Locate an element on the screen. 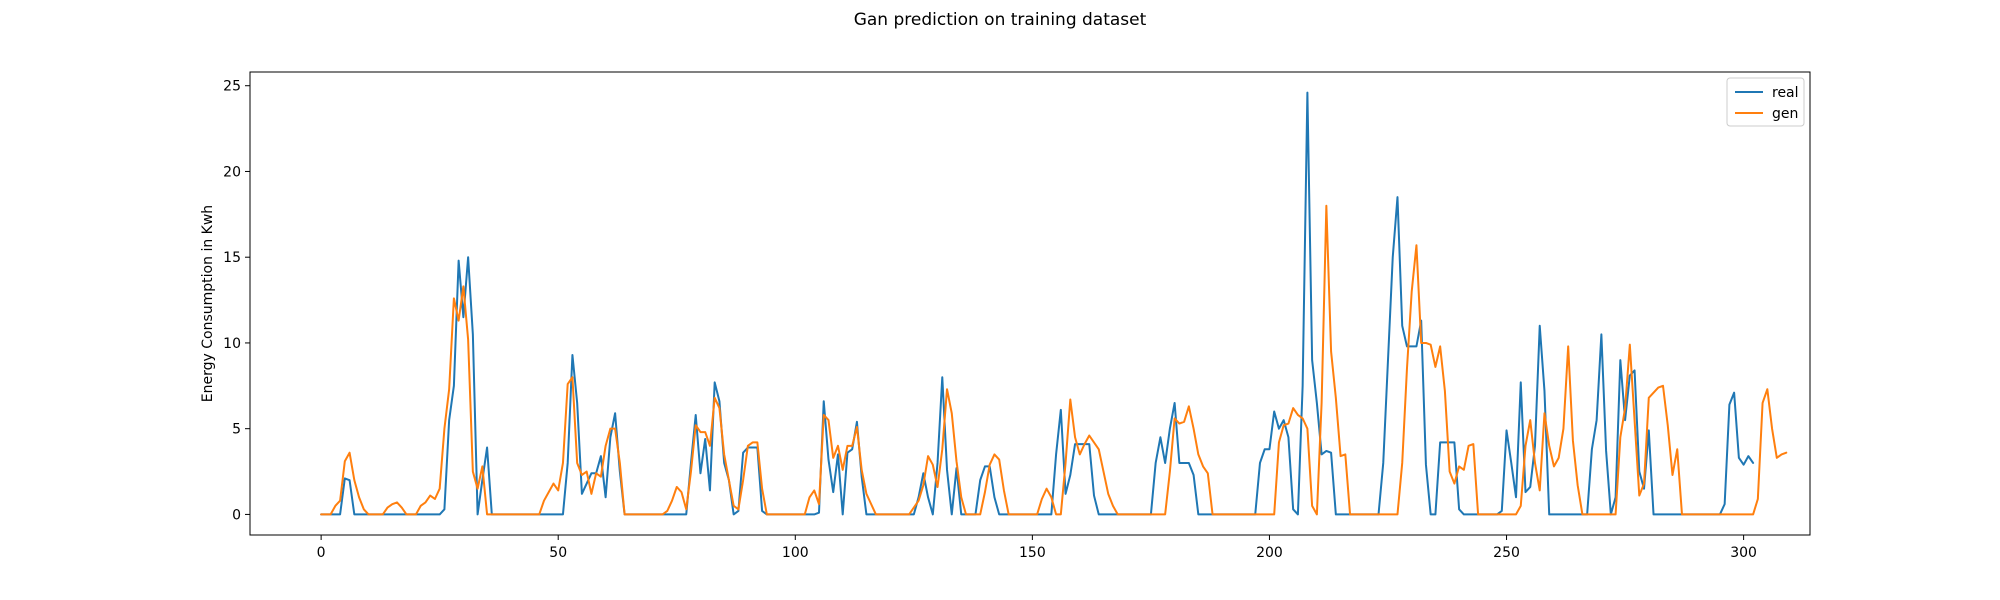 Image resolution: width=2000 pixels, height=600 pixels. y-tick-label: 15 is located at coordinates (232, 258).